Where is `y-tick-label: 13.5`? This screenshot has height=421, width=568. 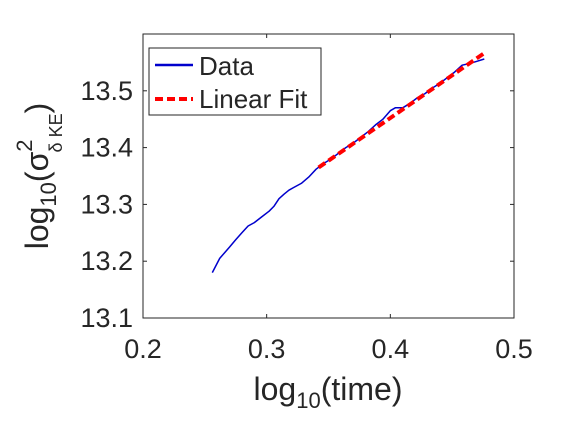
y-tick-label: 13.5 is located at coordinates (106, 91).